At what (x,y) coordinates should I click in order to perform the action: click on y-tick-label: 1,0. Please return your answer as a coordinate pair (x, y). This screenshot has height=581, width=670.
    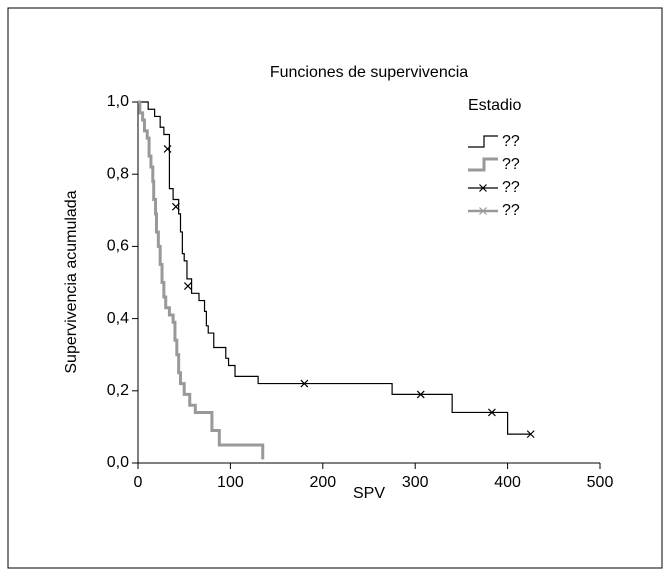
    Looking at the image, I should click on (118, 101).